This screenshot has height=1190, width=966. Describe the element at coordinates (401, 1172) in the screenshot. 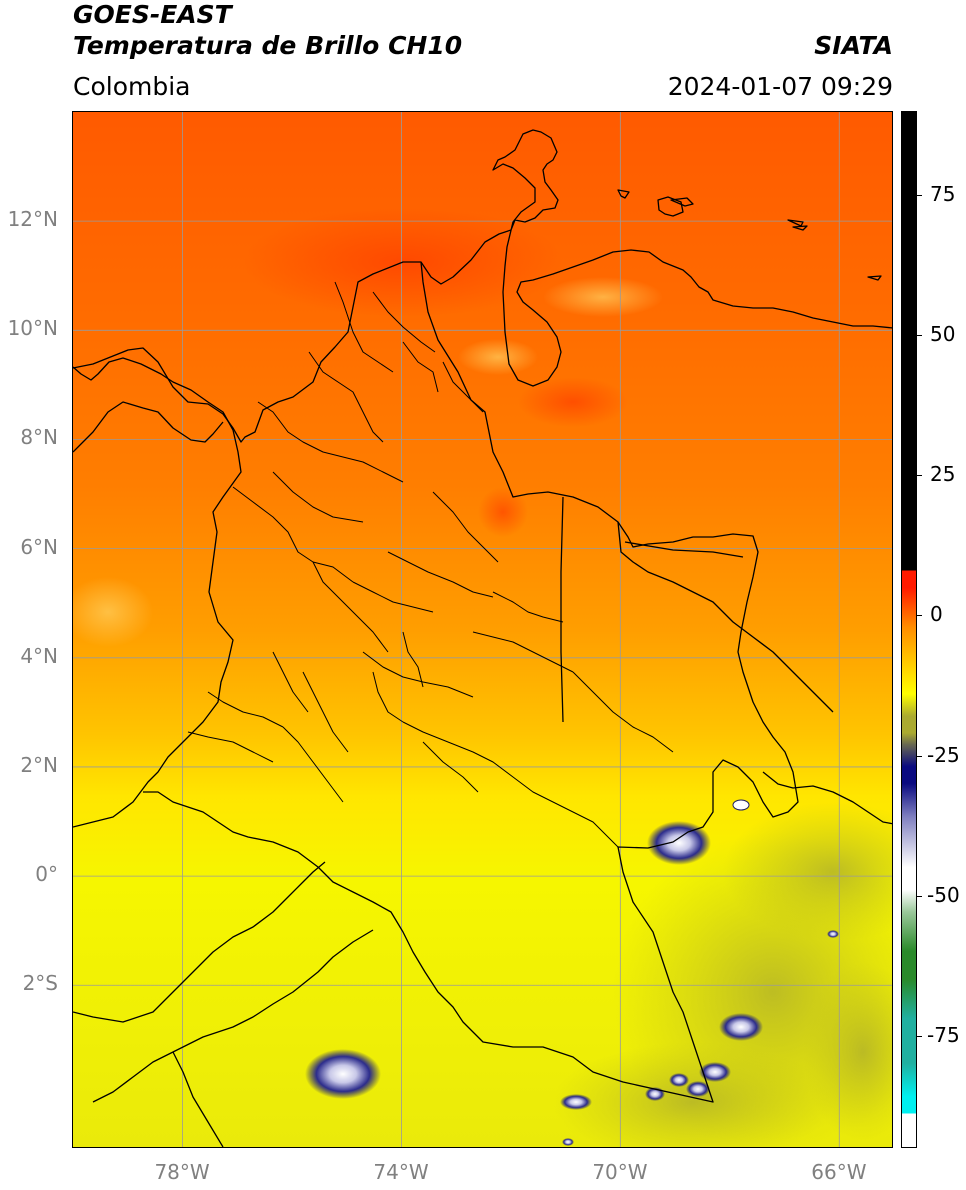

I see `lon-tick-label: 74°W` at that location.